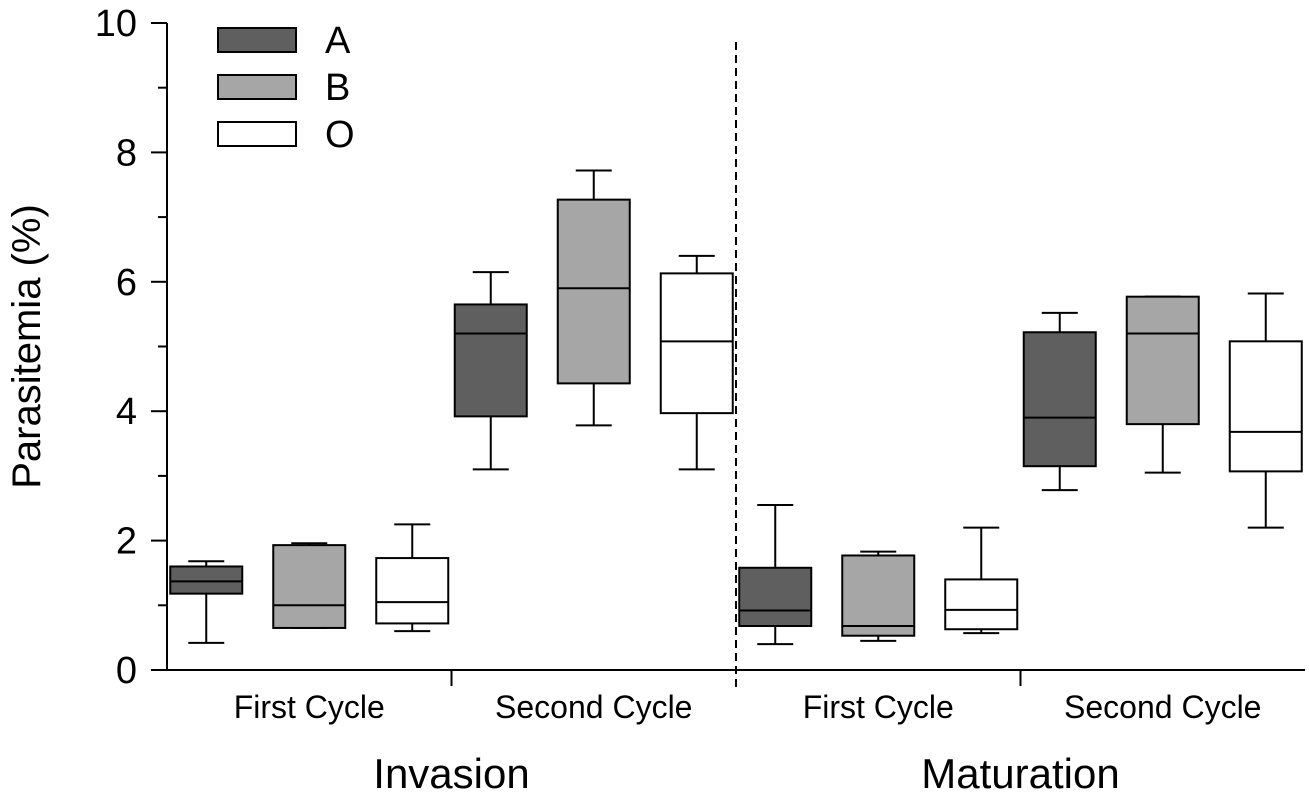 The image size is (1309, 800). I want to click on legend-swatch-A, so click(257, 40).